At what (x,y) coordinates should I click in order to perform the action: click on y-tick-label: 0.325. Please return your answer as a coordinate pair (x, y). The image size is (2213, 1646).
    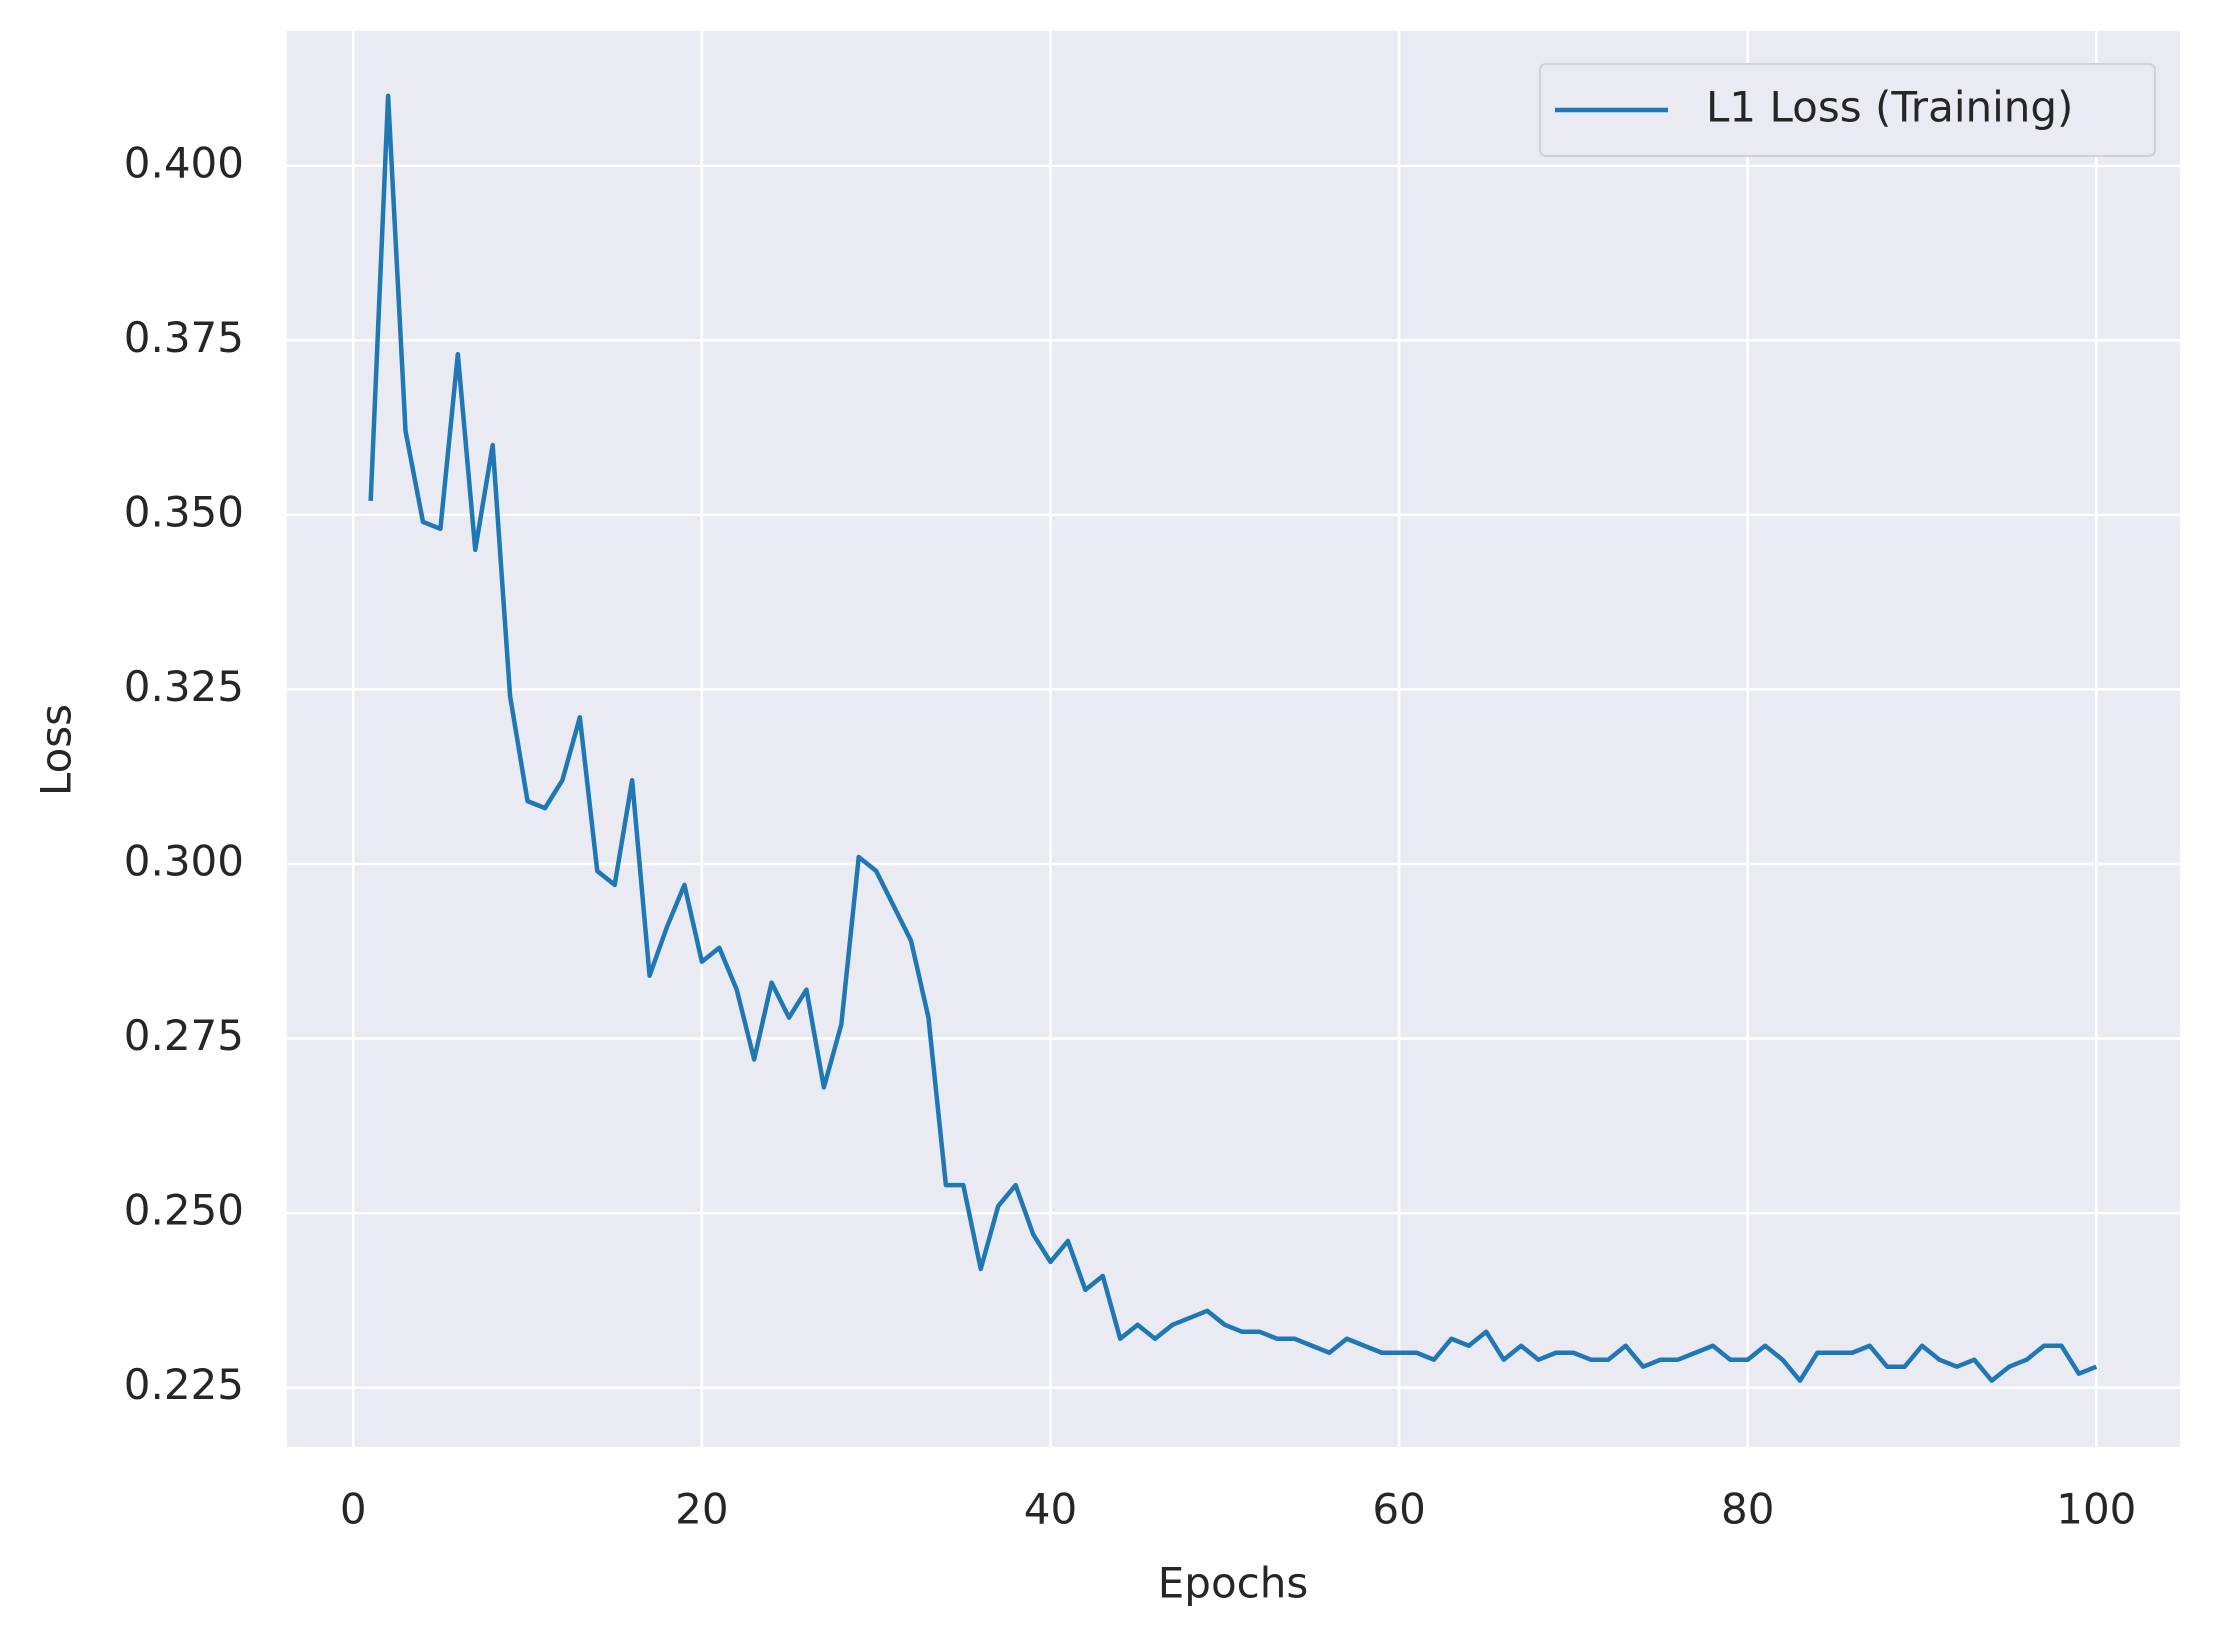
    Looking at the image, I should click on (184, 686).